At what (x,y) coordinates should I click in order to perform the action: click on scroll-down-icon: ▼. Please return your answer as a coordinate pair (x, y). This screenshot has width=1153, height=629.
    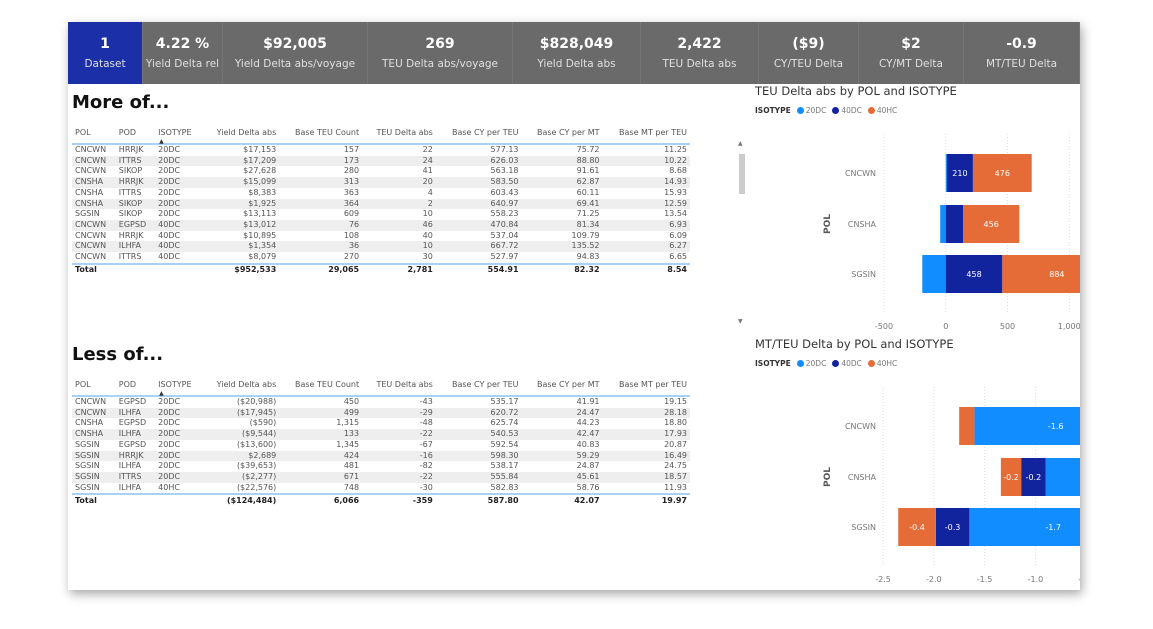
    Looking at the image, I should click on (740, 321).